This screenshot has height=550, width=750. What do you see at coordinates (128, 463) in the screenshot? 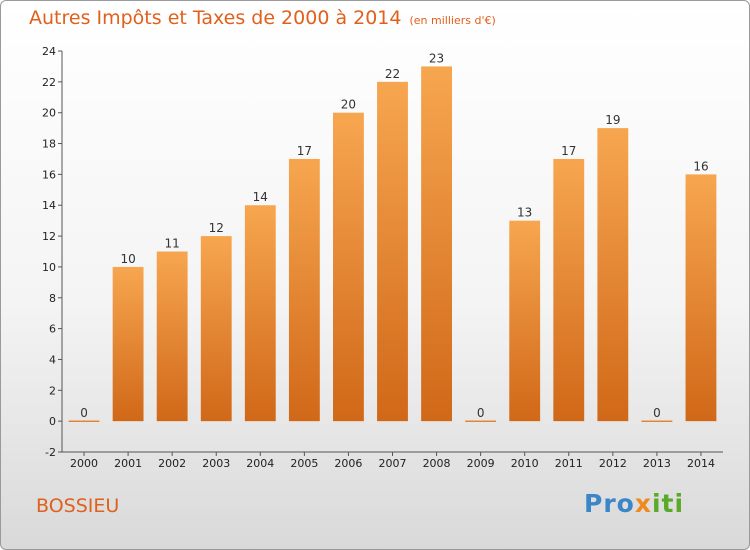
I see `x-tick-label: 2001` at bounding box center [128, 463].